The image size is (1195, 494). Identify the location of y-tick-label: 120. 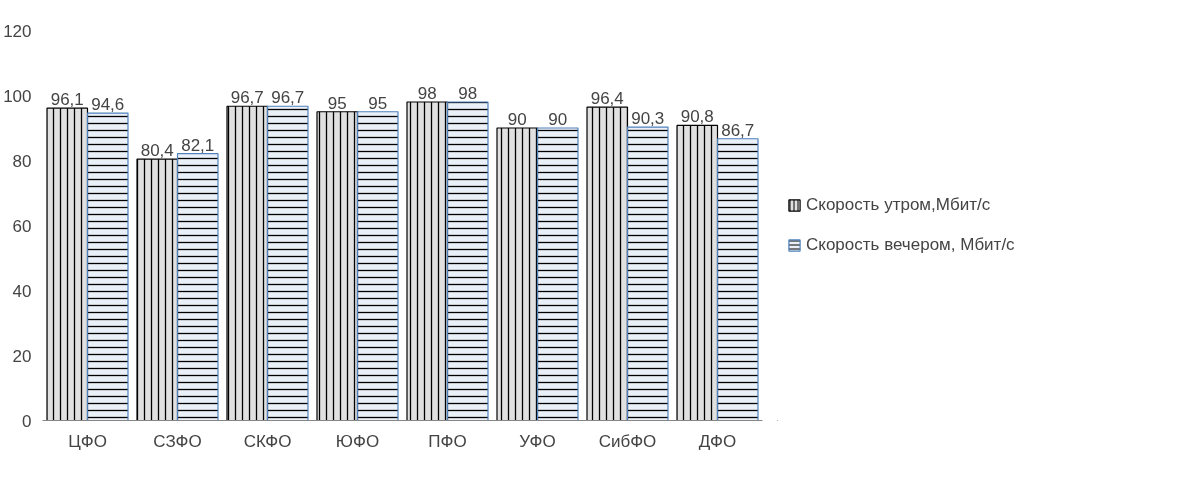
(17, 31).